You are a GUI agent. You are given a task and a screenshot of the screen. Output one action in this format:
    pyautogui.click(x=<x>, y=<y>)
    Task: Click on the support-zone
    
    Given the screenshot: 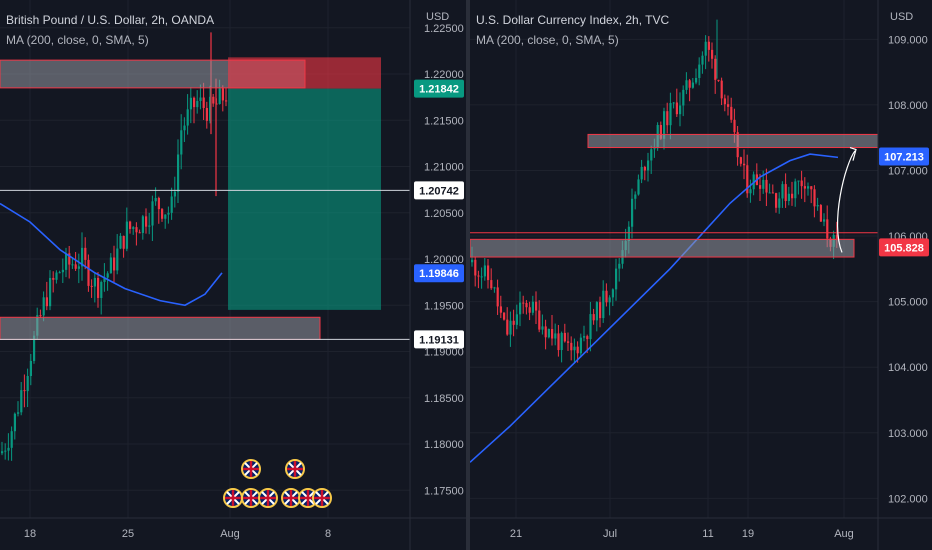 What is the action you would take?
    pyautogui.click(x=160, y=328)
    